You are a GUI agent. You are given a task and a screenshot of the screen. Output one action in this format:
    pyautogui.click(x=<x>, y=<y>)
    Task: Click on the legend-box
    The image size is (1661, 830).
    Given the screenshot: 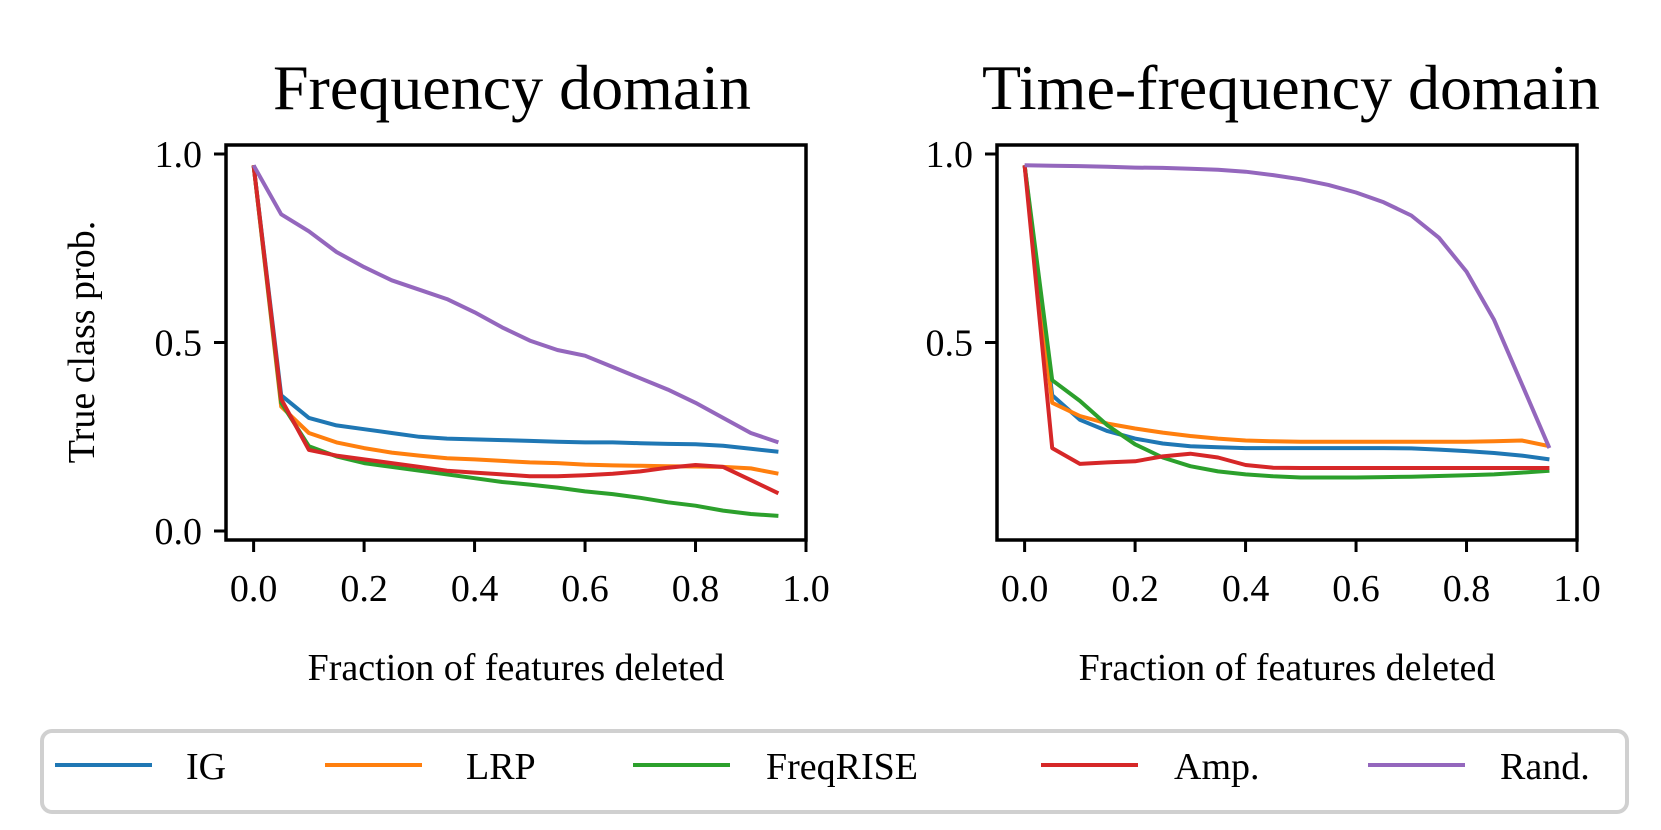 What is the action you would take?
    pyautogui.click(x=834, y=771)
    